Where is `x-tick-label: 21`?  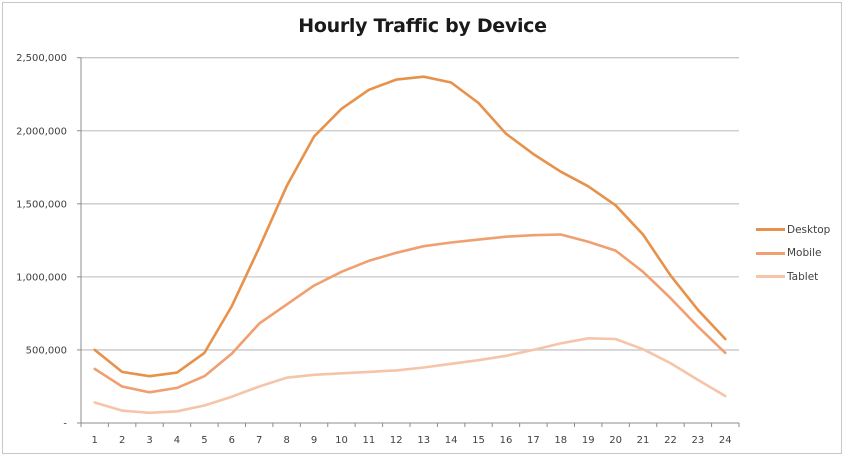
x-tick-label: 21 is located at coordinates (643, 440).